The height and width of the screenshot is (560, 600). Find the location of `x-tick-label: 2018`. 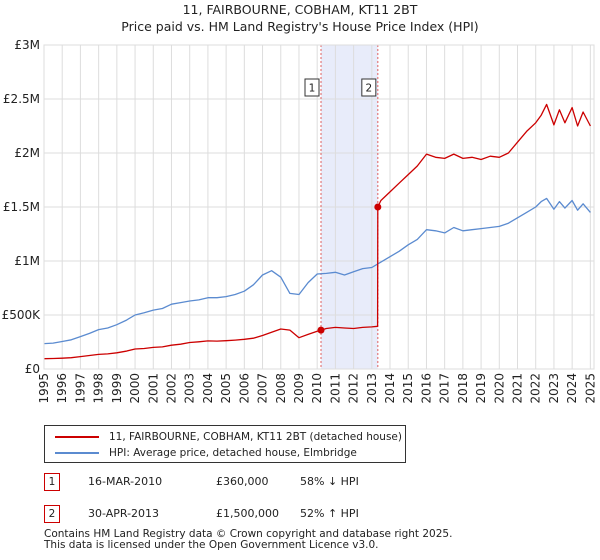

x-tick-label: 2018 is located at coordinates (463, 388).